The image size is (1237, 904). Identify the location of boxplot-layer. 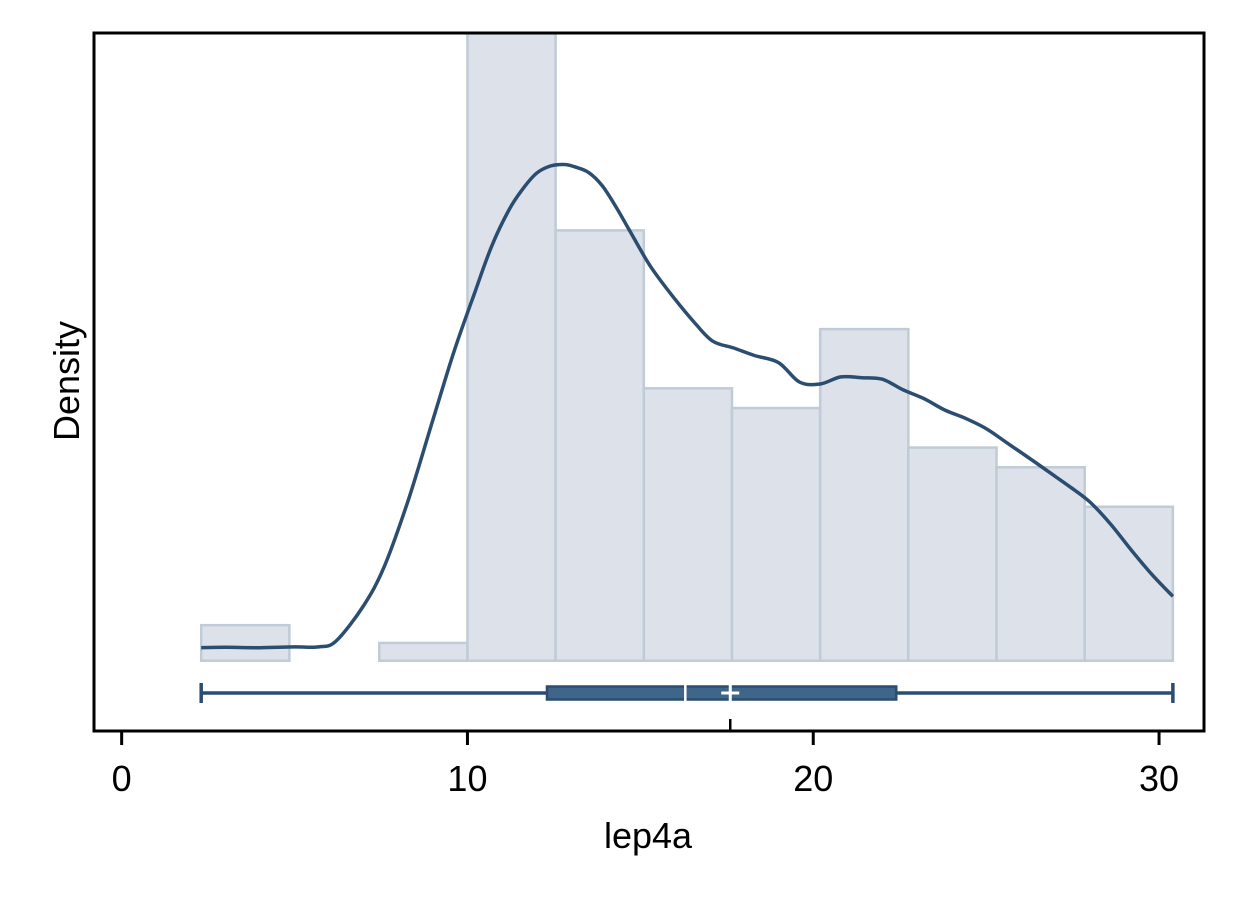
(687, 707).